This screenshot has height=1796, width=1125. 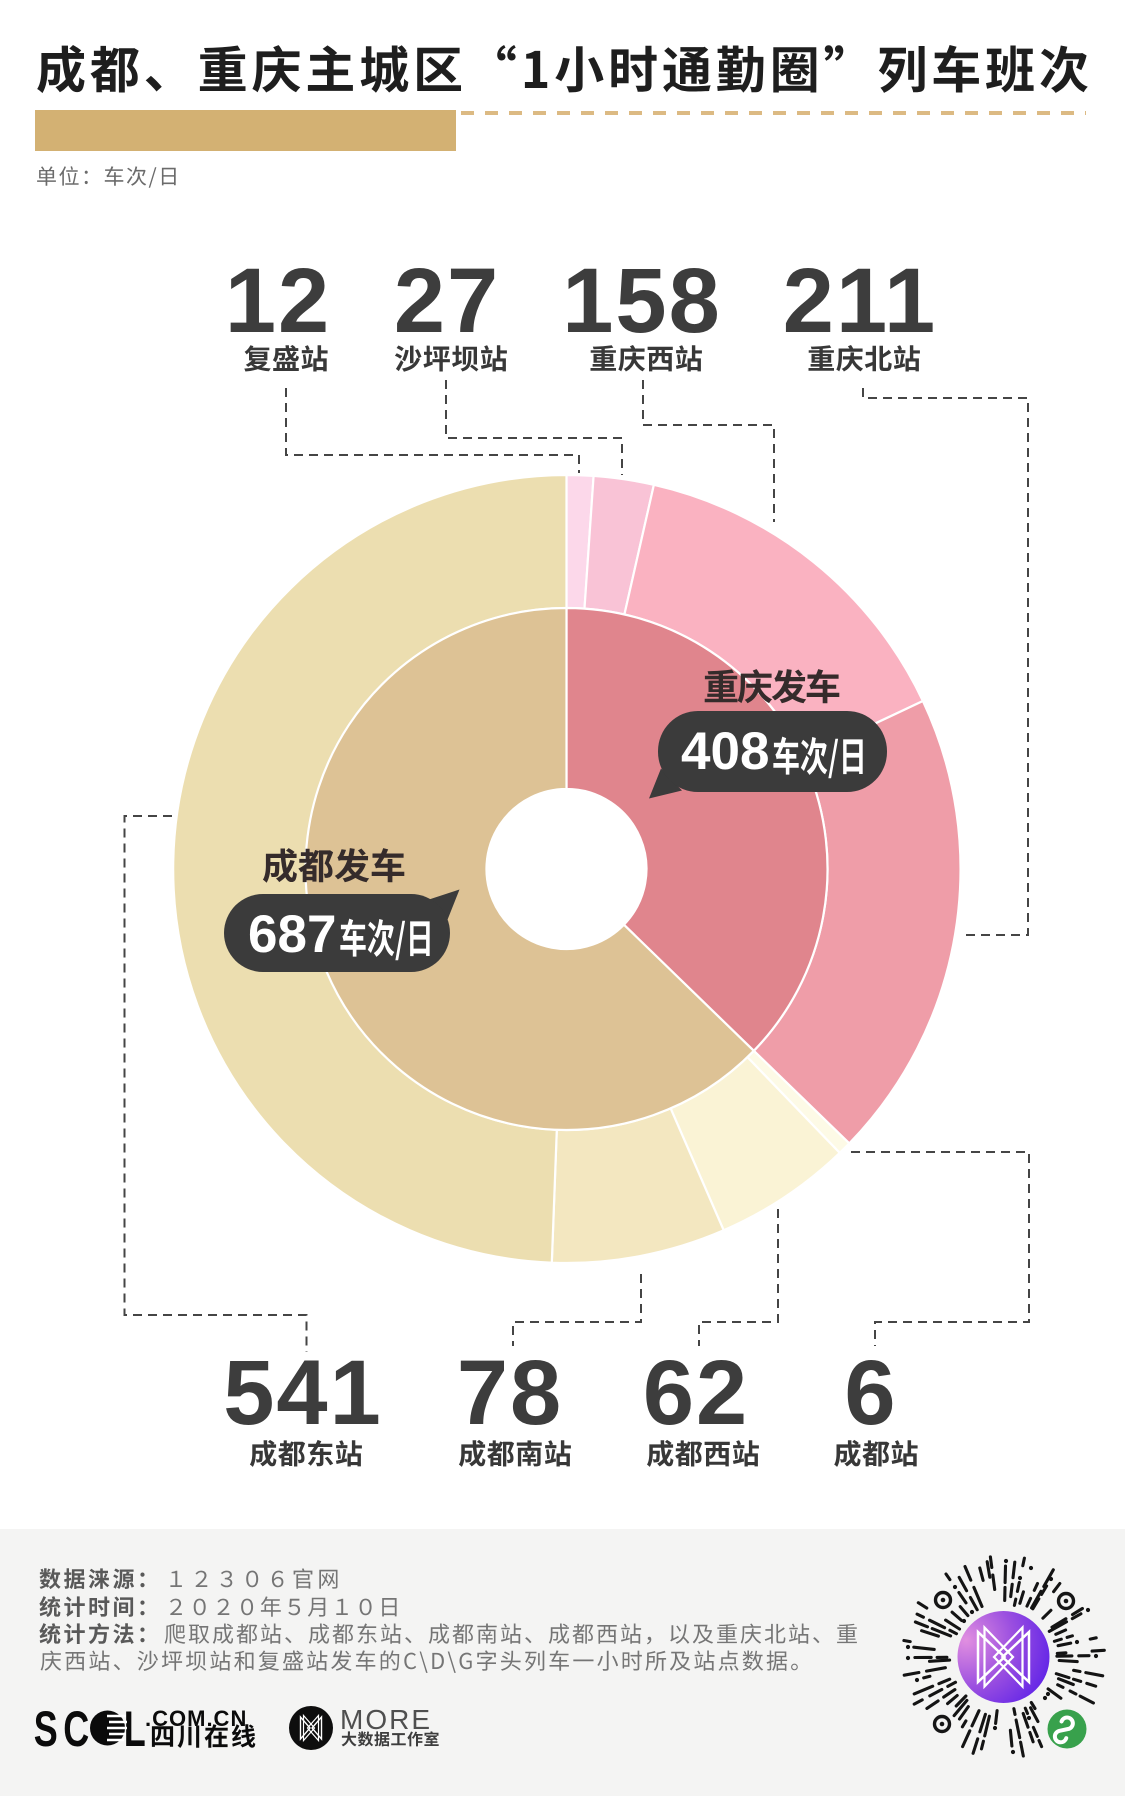 What do you see at coordinates (135, 1728) in the screenshot?
I see `svg-text: L` at bounding box center [135, 1728].